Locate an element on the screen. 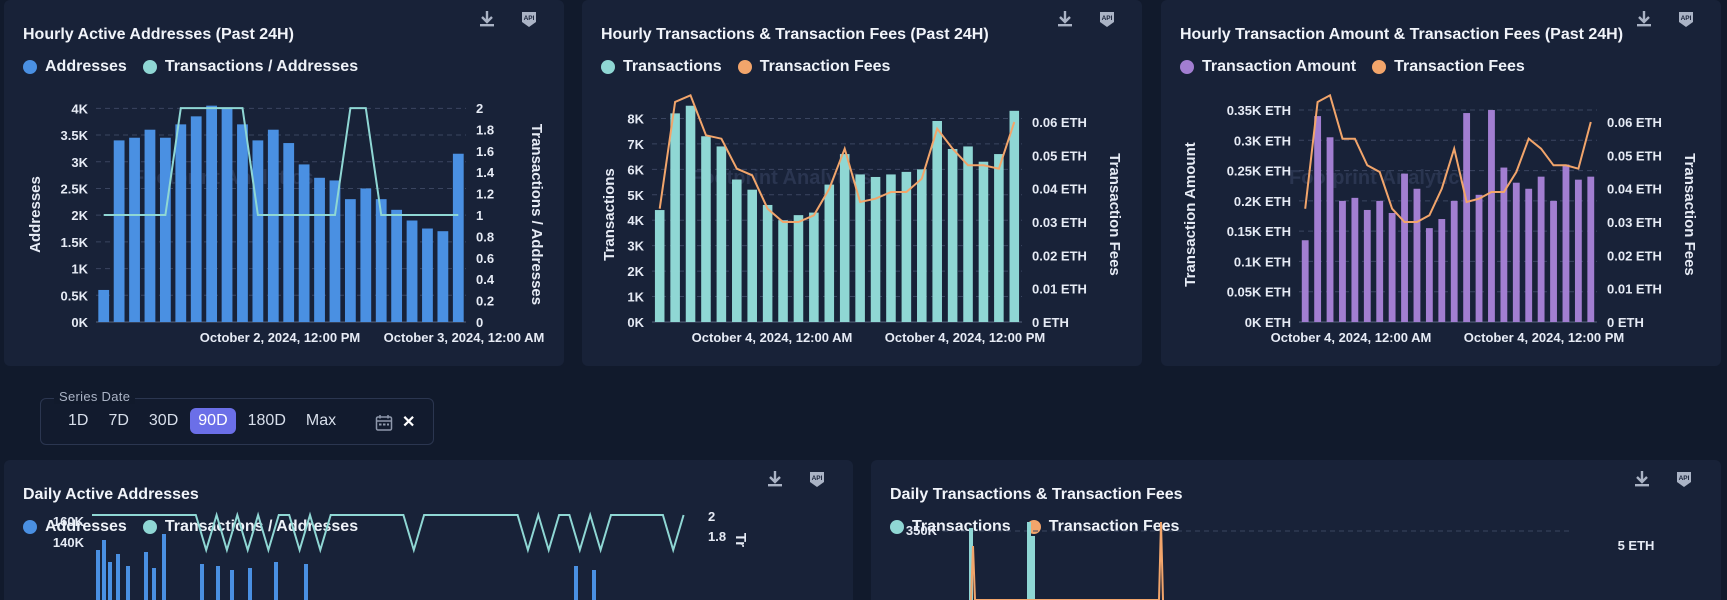  y-tick-label: 4K is located at coordinates (635, 220).